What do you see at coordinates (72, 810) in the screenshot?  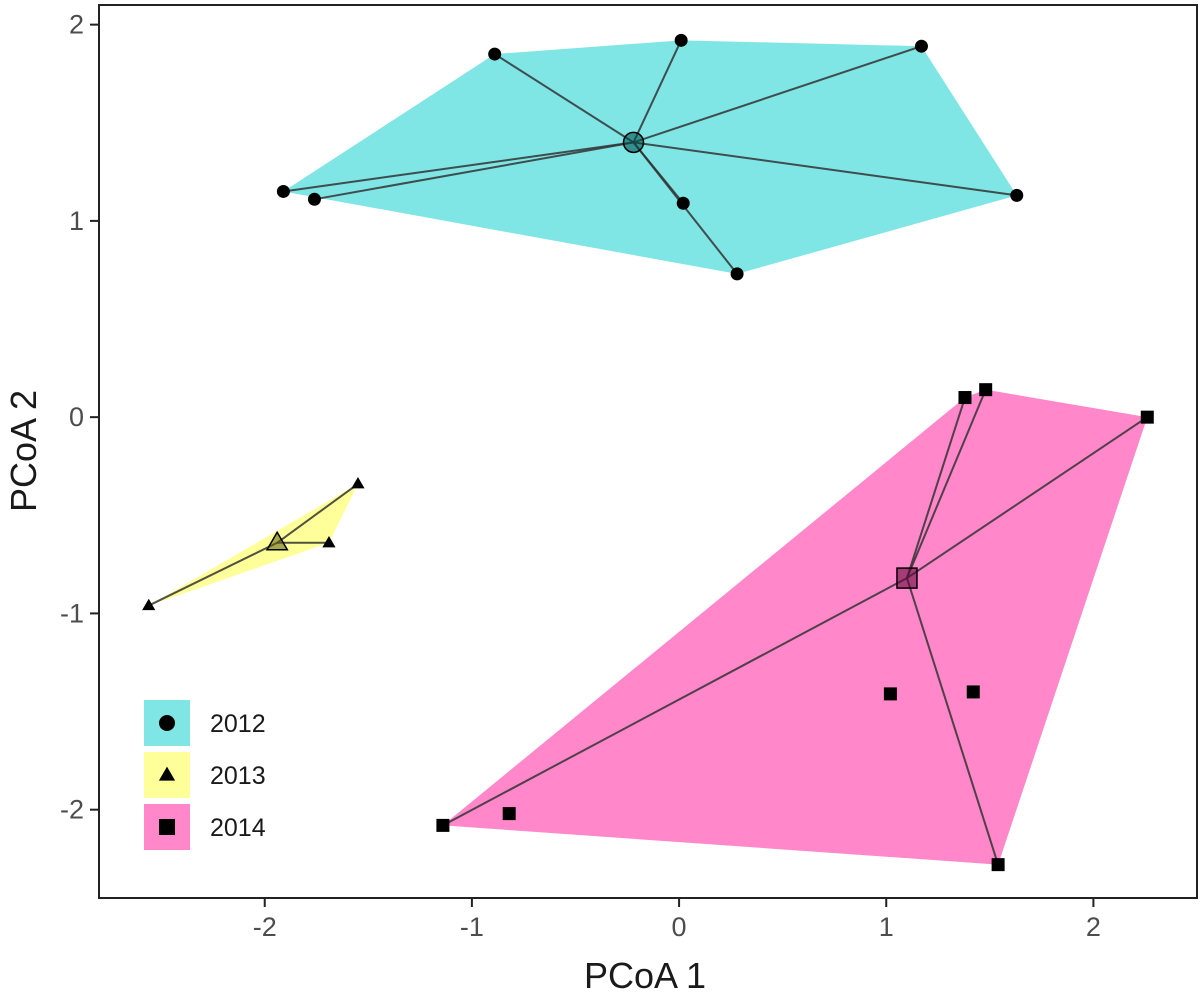 I see `y-tick-label: -2` at bounding box center [72, 810].